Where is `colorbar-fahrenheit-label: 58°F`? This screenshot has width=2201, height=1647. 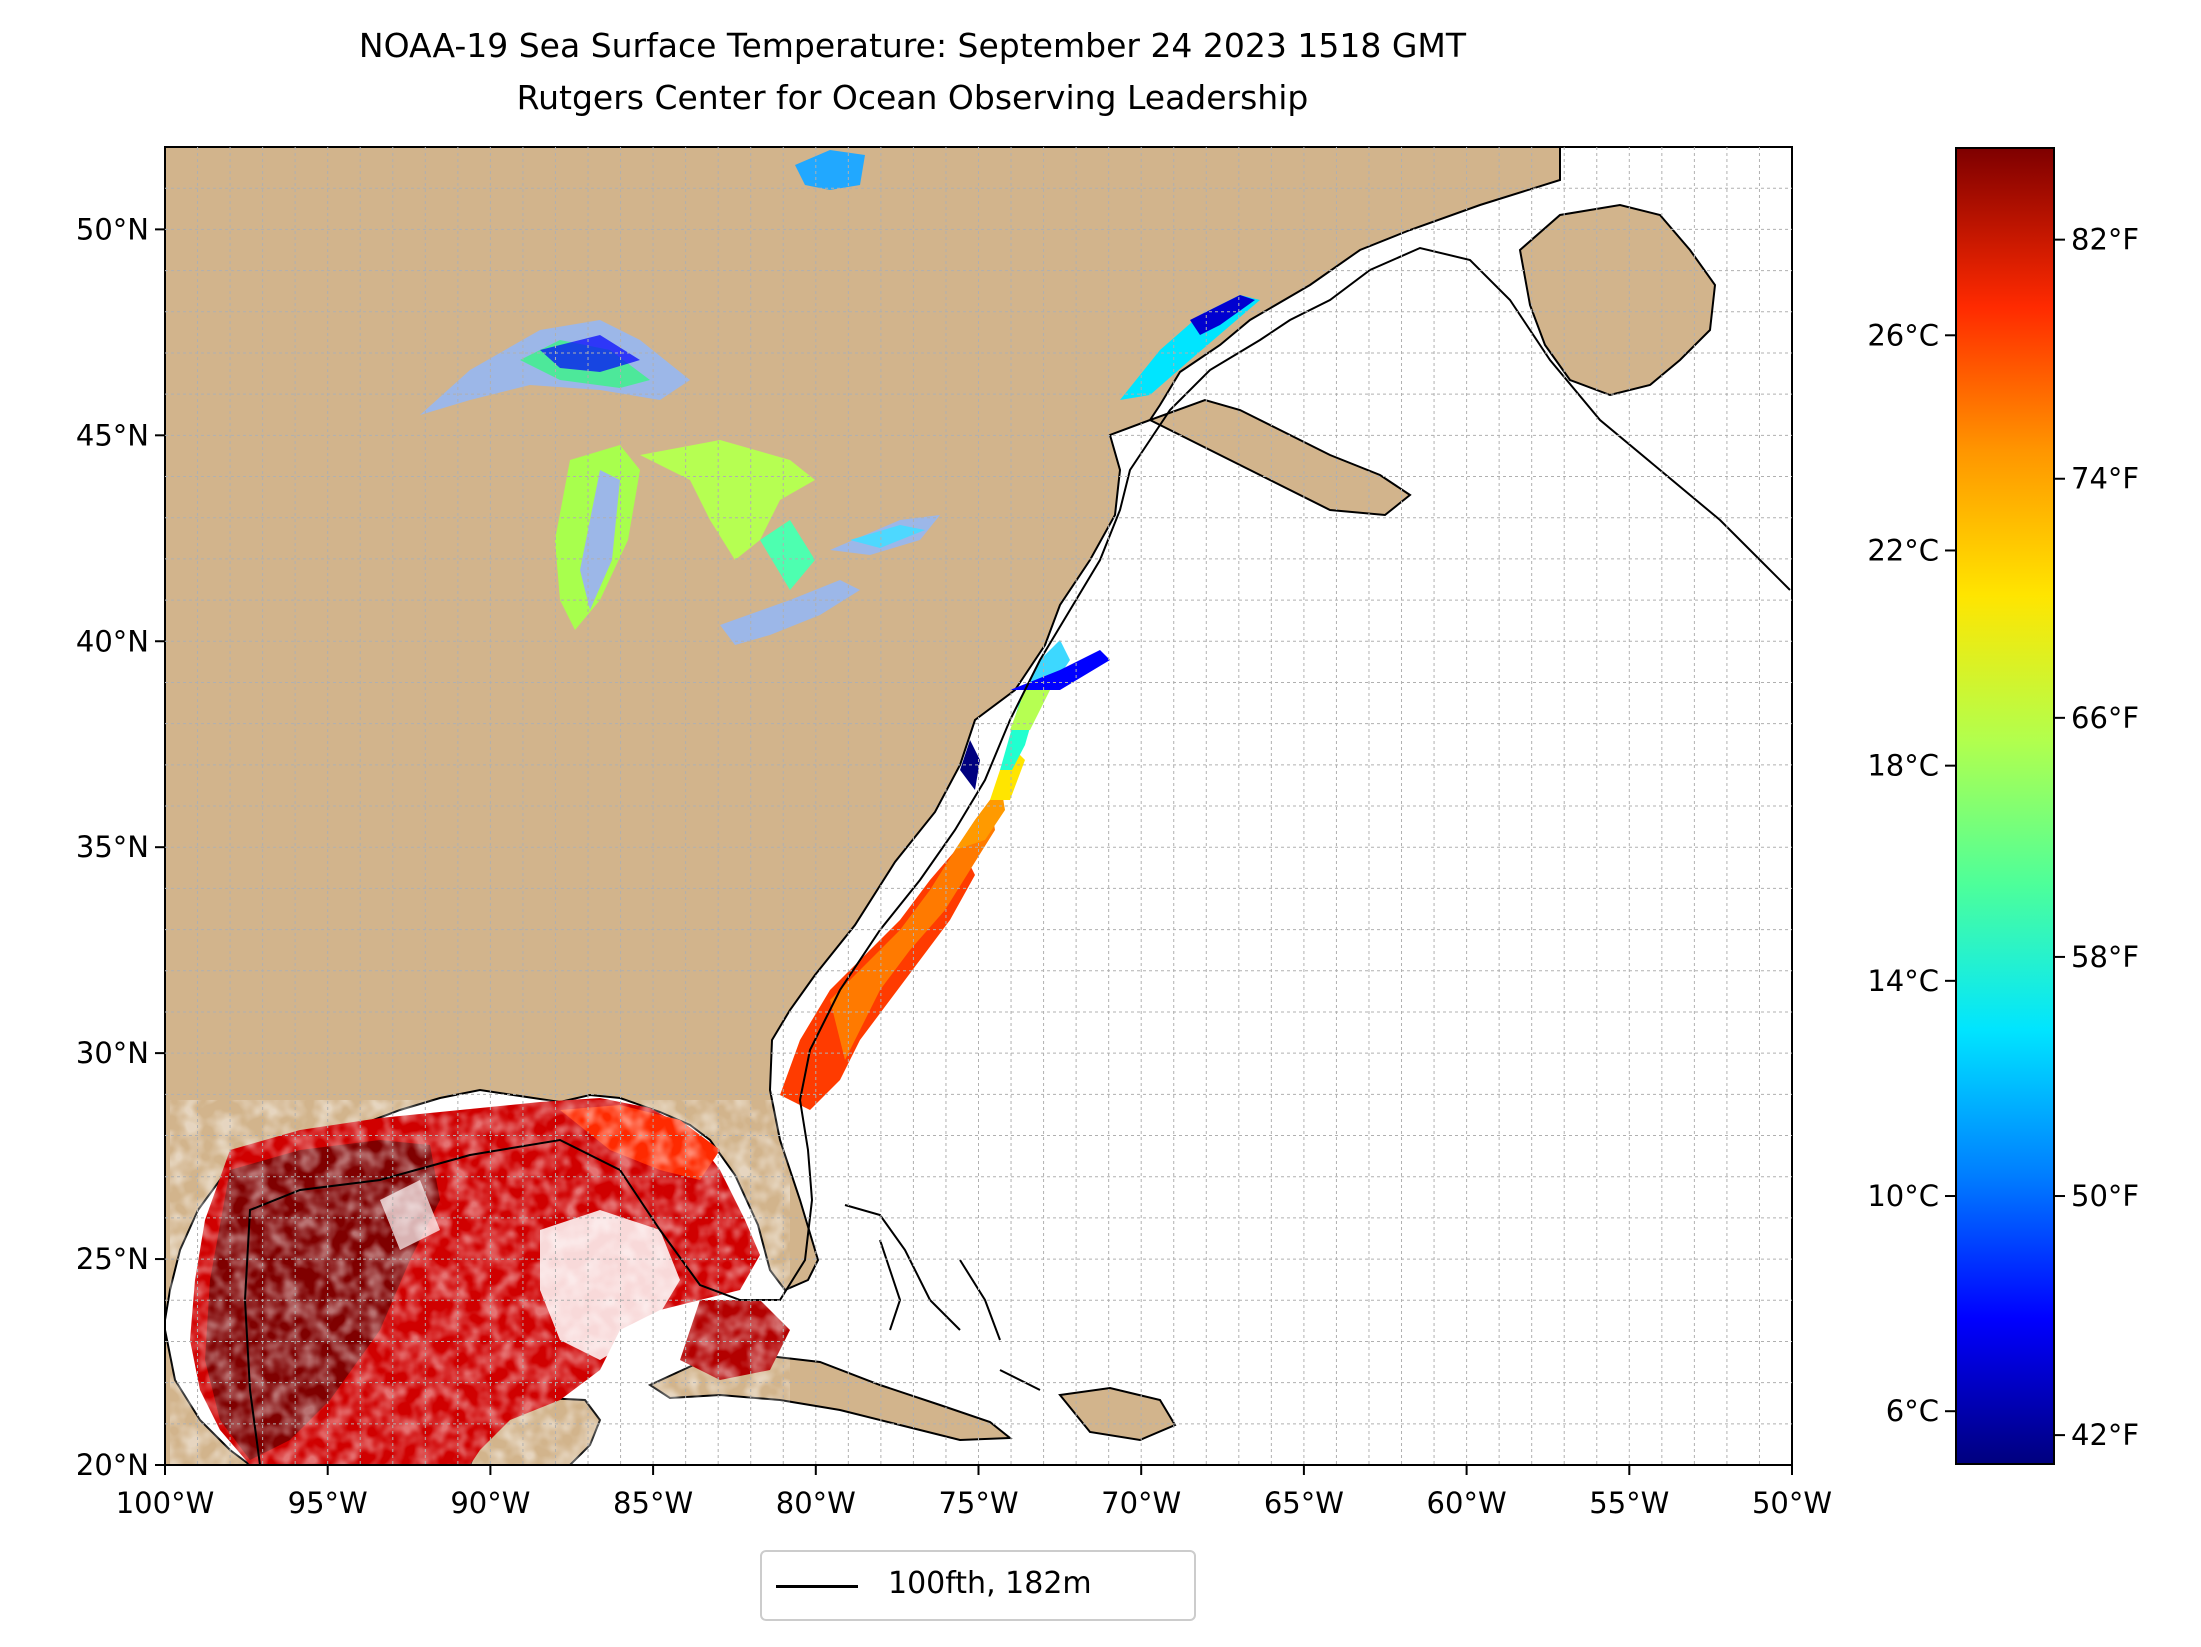 colorbar-fahrenheit-label: 58°F is located at coordinates (2105, 957).